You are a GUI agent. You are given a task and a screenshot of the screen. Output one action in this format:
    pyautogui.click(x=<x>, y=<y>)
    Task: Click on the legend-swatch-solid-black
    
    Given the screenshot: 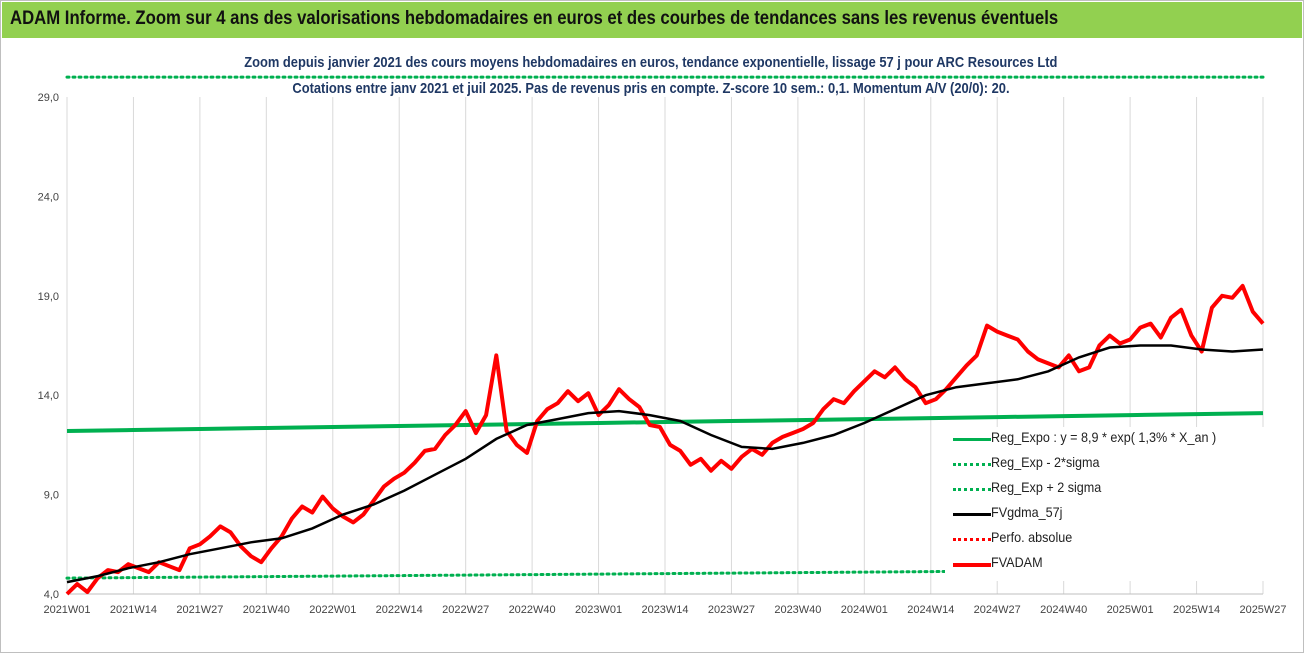 What is the action you would take?
    pyautogui.click(x=972, y=514)
    